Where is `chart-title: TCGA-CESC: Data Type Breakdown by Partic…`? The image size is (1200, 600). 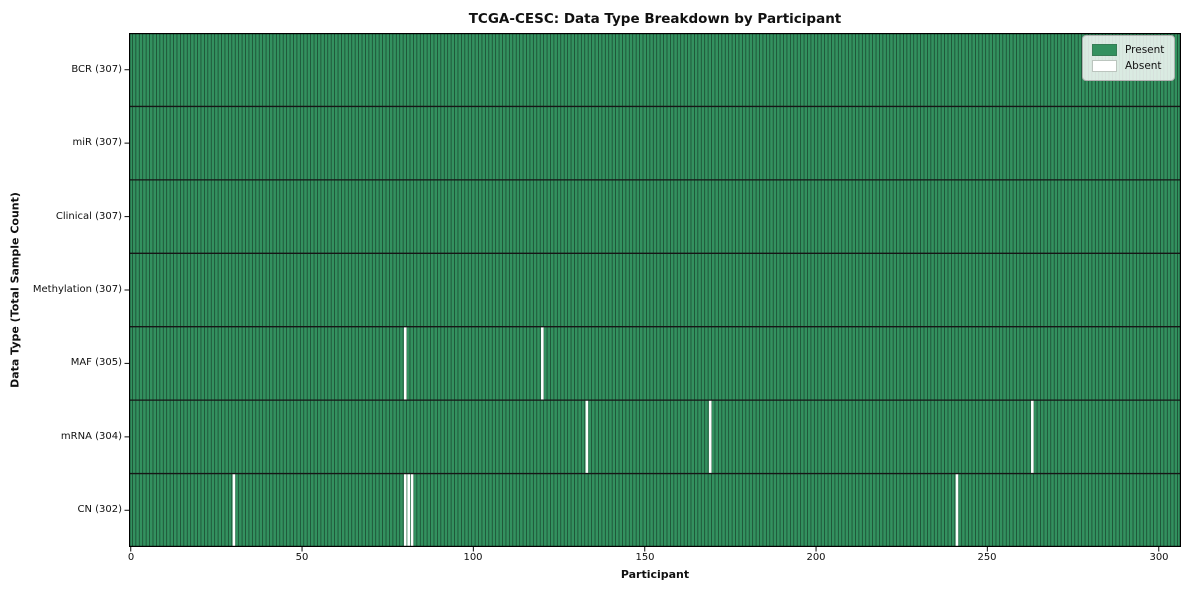
chart-title: TCGA-CESC: Data Type Breakdown by Partic… is located at coordinates (655, 19).